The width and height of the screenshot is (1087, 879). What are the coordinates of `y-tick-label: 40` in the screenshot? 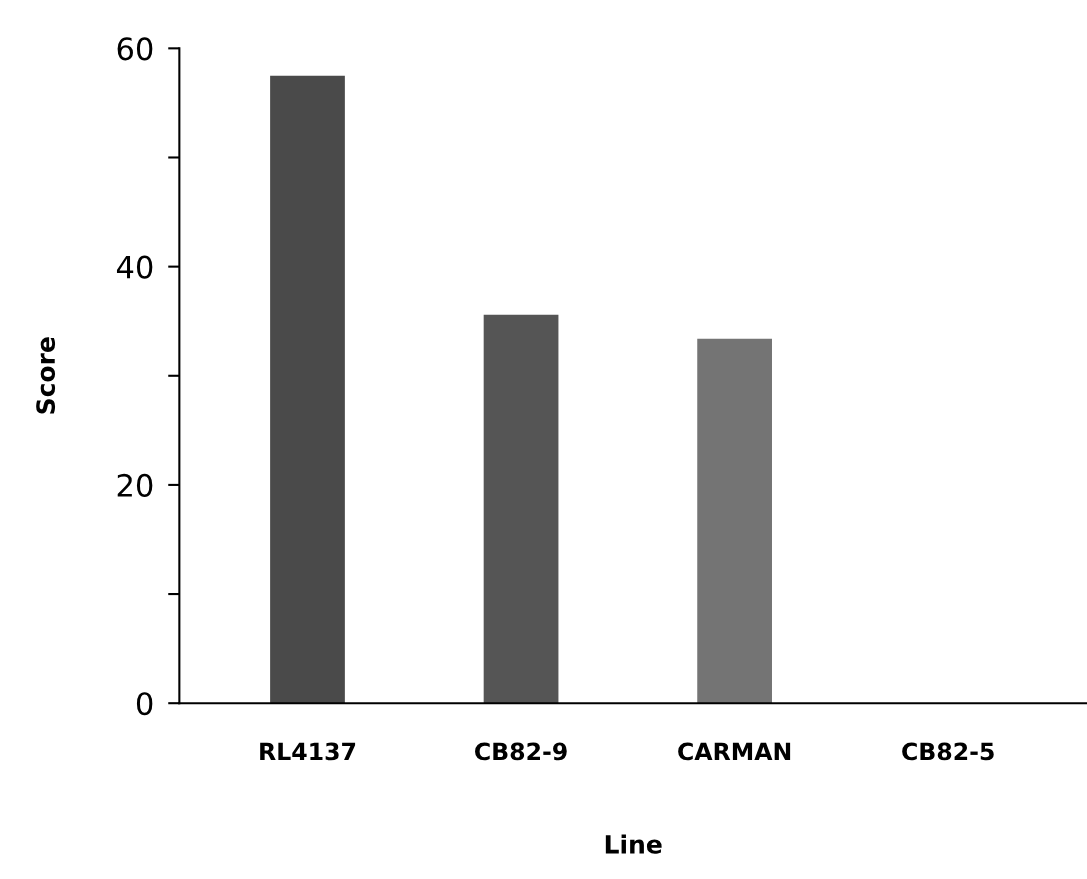 It's located at (134, 267).